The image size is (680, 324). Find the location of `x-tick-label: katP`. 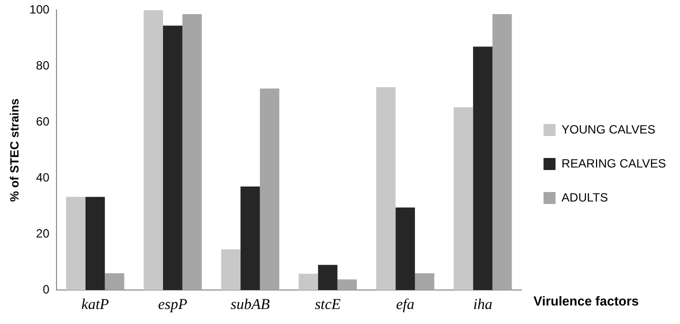

x-tick-label: katP is located at coordinates (95, 304).